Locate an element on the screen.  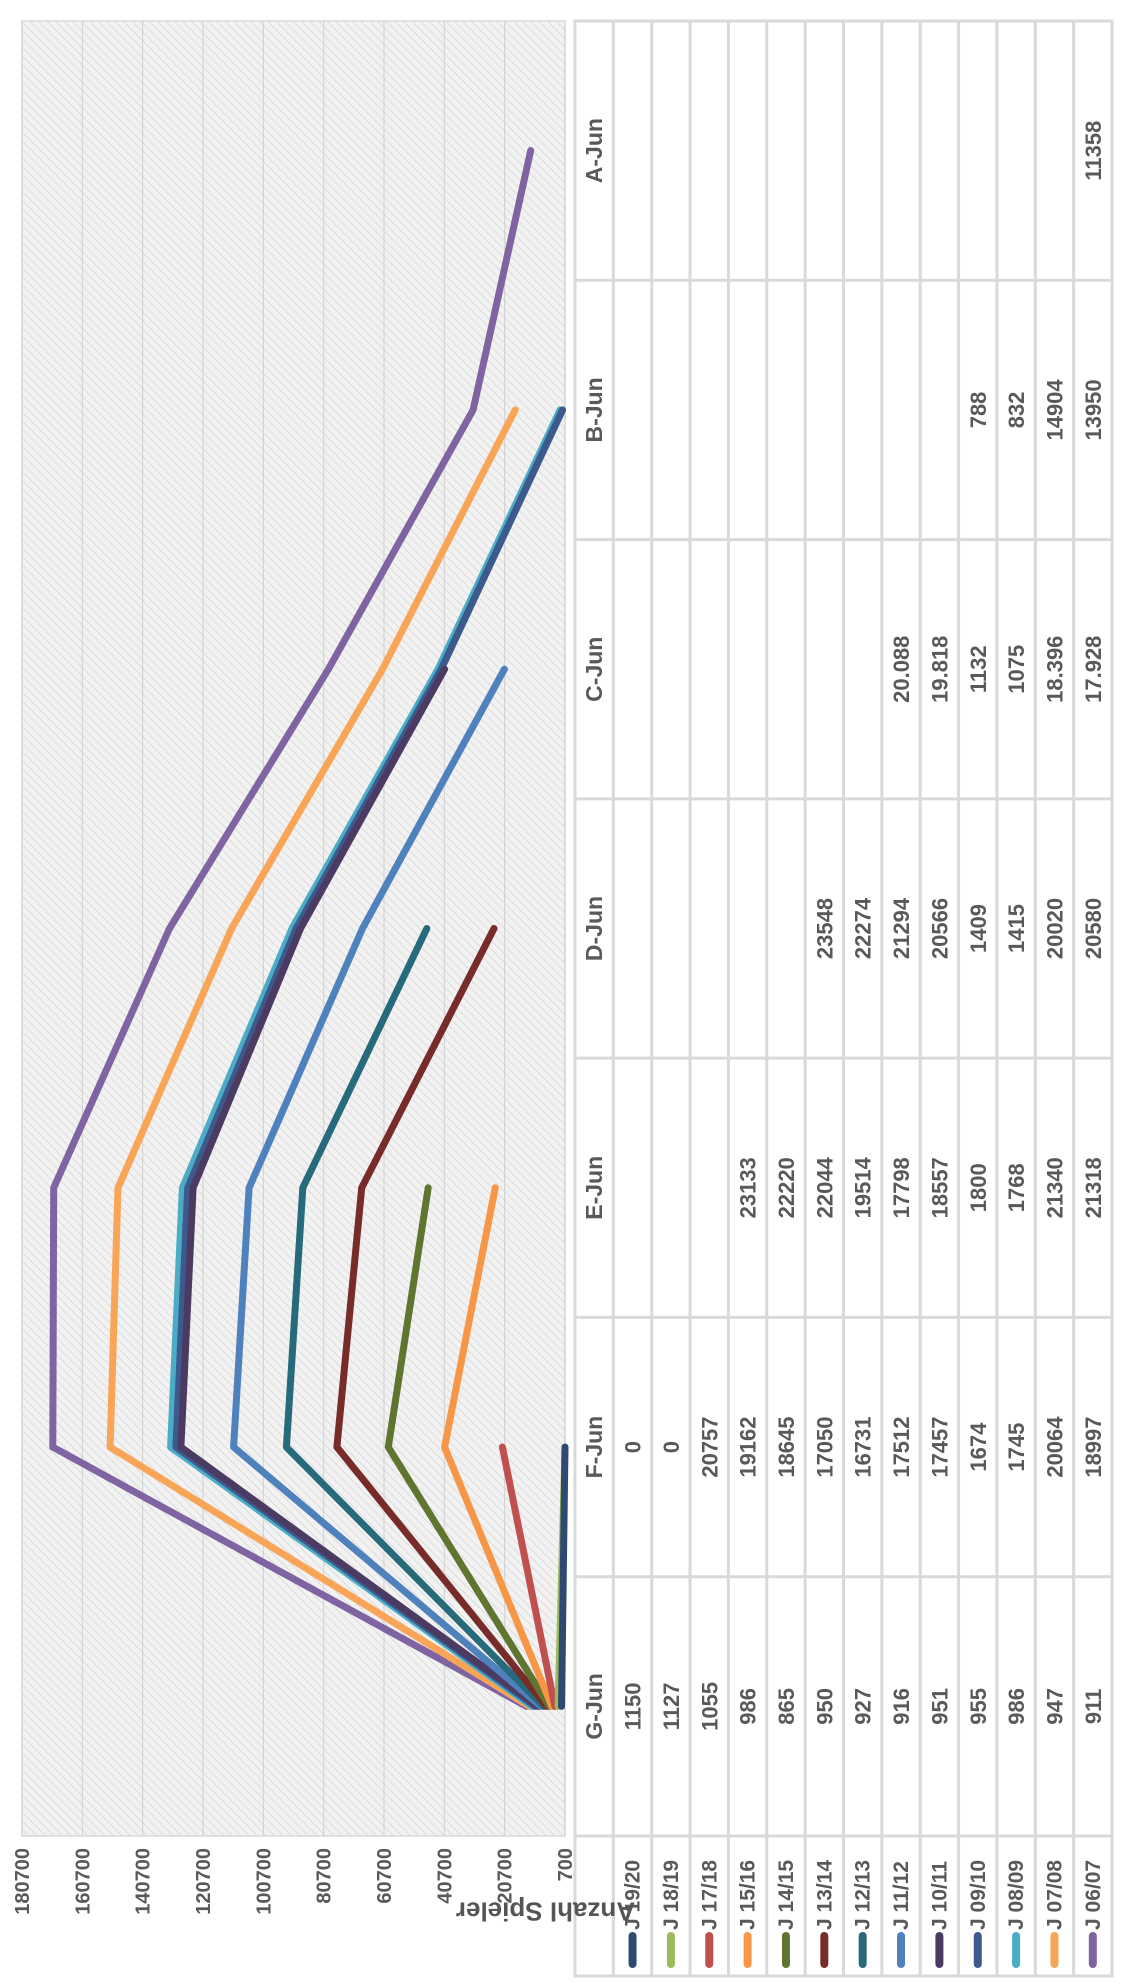
y-tick-label: 60700 is located at coordinates (385, 1876).